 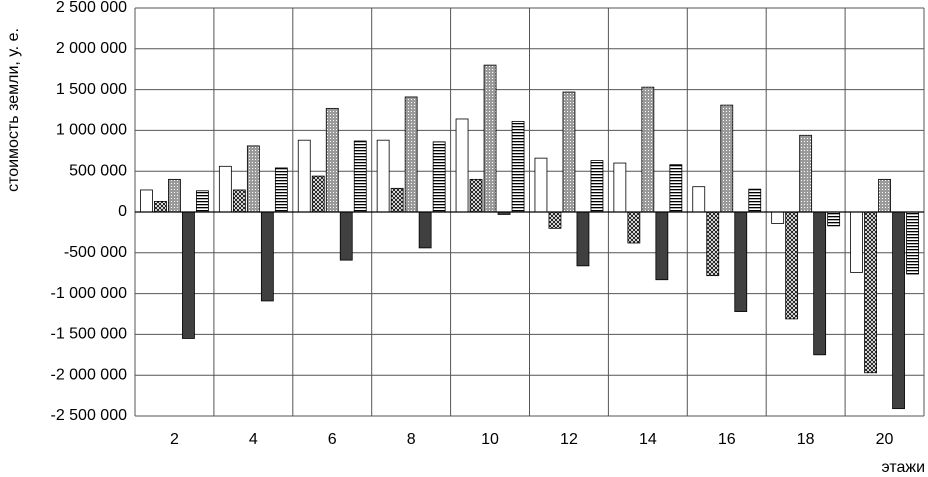 I want to click on y-tick-label: 1 500 000, so click(x=91, y=89).